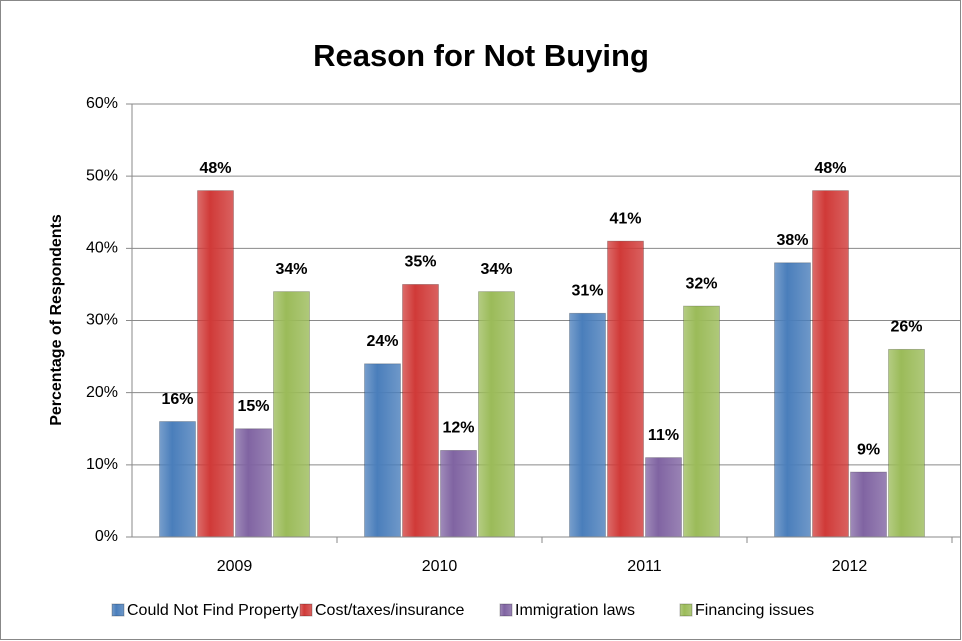 This screenshot has height=641, width=962. What do you see at coordinates (868, 449) in the screenshot?
I see `value-label: 9%` at bounding box center [868, 449].